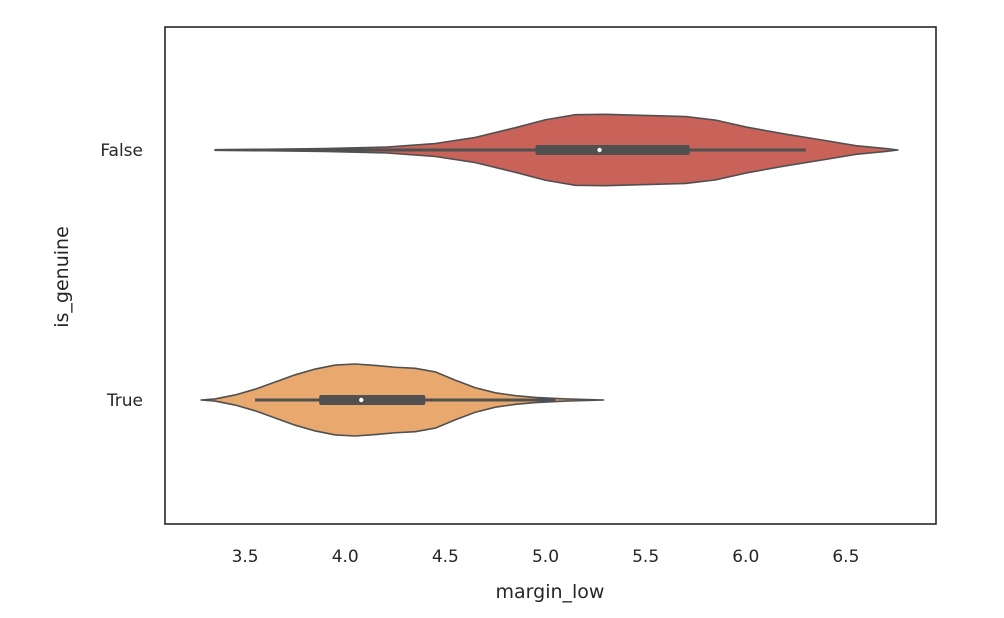 This screenshot has width=1004, height=618. Describe the element at coordinates (745, 557) in the screenshot. I see `x-tick-label-5: 6.0` at that location.